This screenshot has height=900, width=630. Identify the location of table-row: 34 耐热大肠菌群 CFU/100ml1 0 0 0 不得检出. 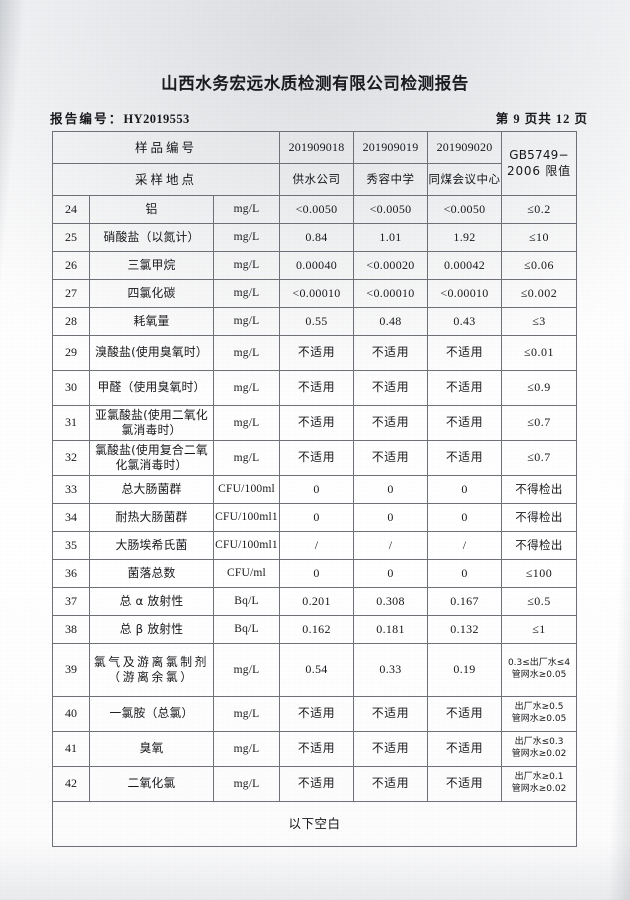
(315, 517).